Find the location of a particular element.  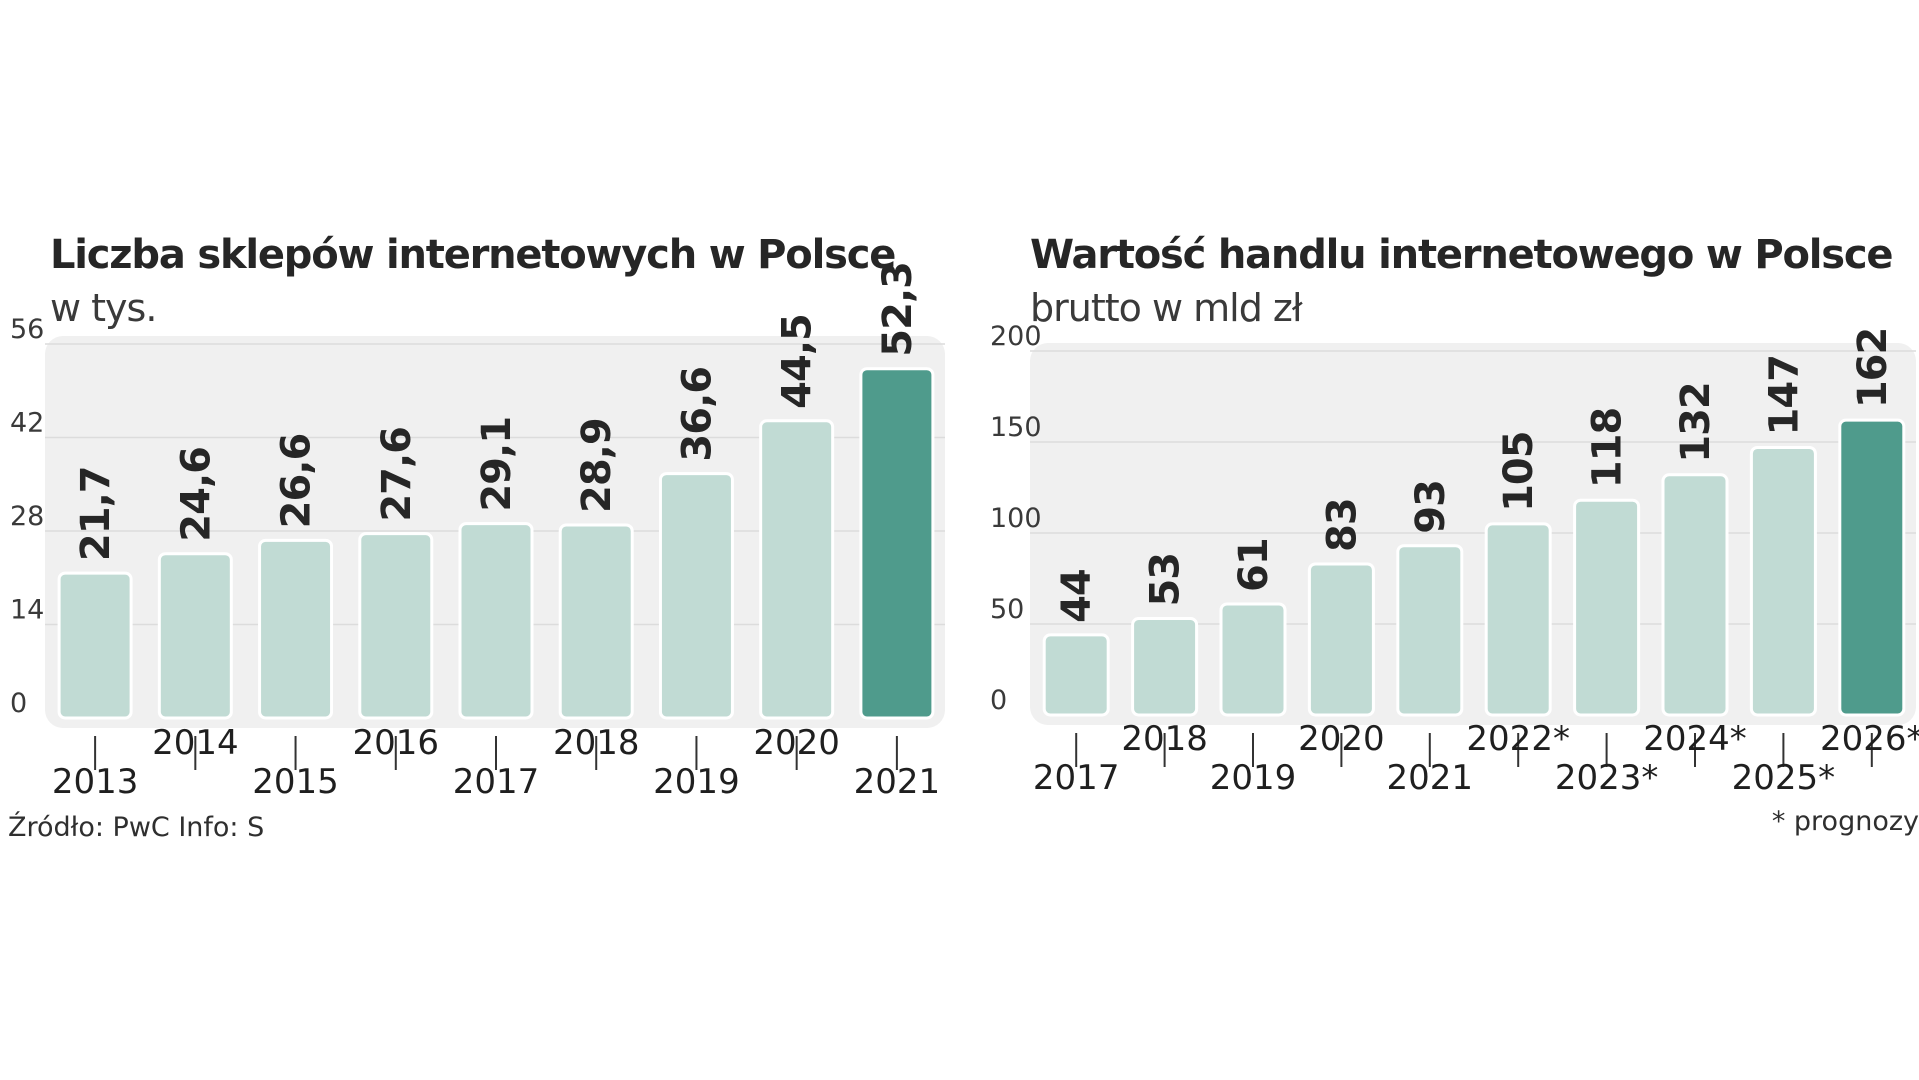

chart-title: Liczba sklepów internetowych w Polsce is located at coordinates (473, 255).